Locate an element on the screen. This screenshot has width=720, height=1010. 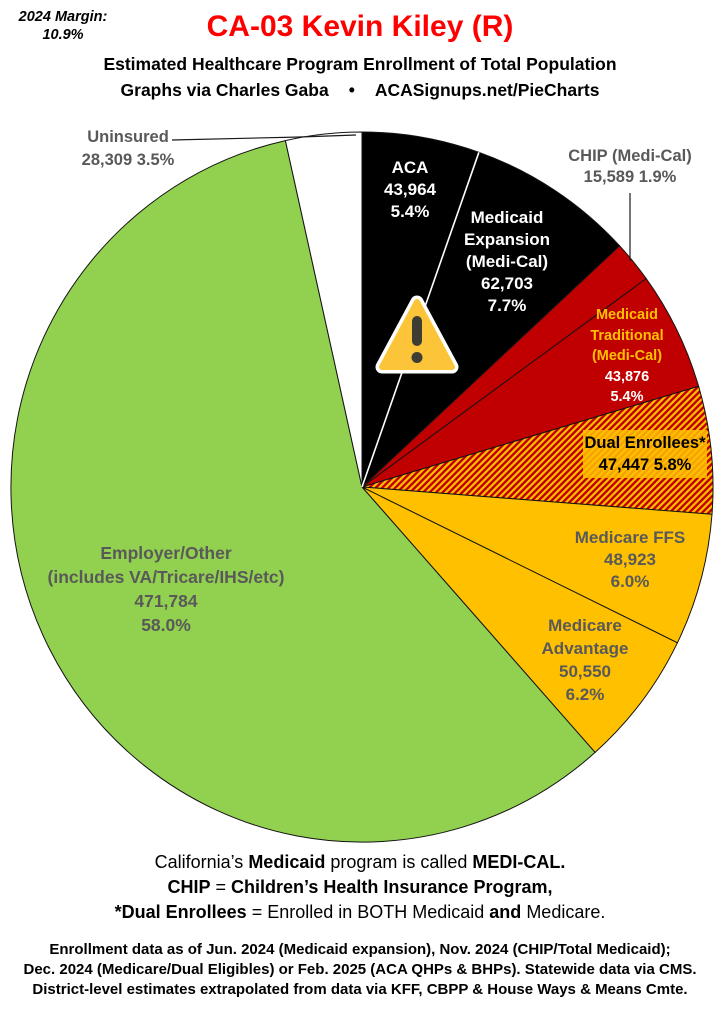
pie-slice-medicare-advantage is located at coordinates (520, 620).